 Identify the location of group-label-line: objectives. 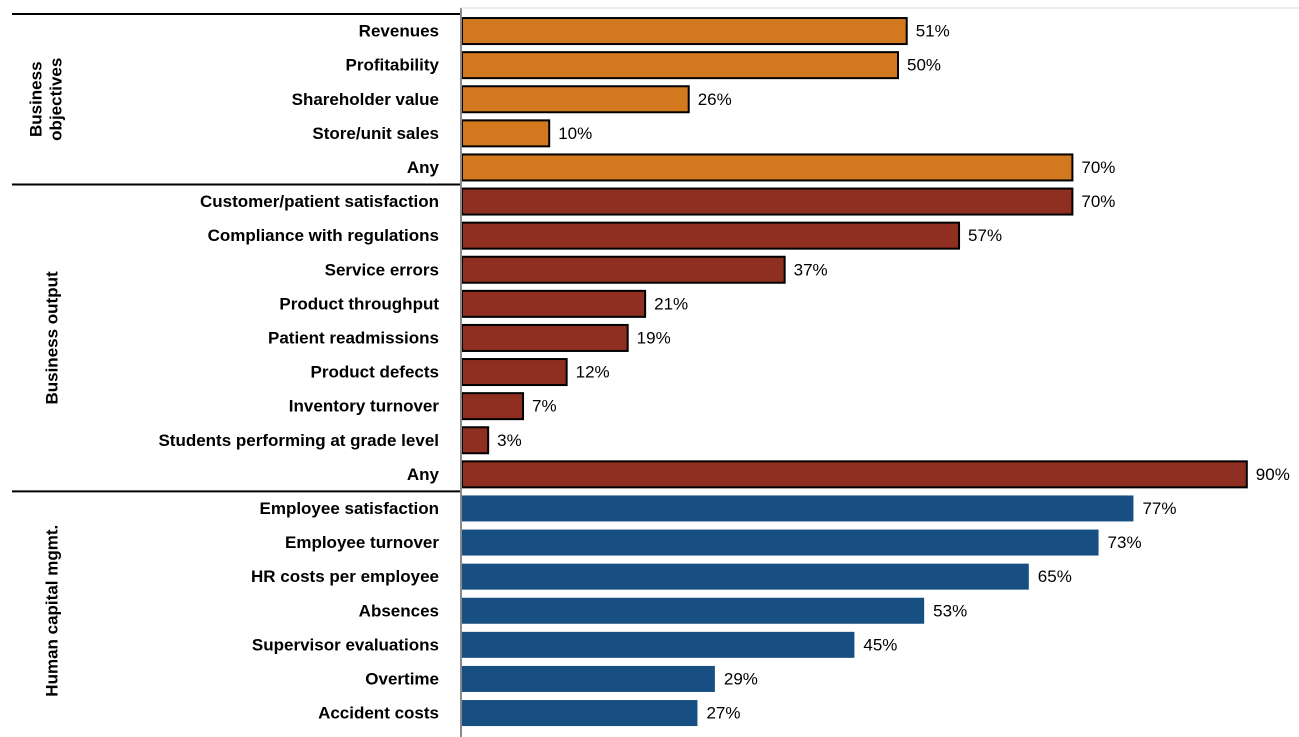
(56, 99).